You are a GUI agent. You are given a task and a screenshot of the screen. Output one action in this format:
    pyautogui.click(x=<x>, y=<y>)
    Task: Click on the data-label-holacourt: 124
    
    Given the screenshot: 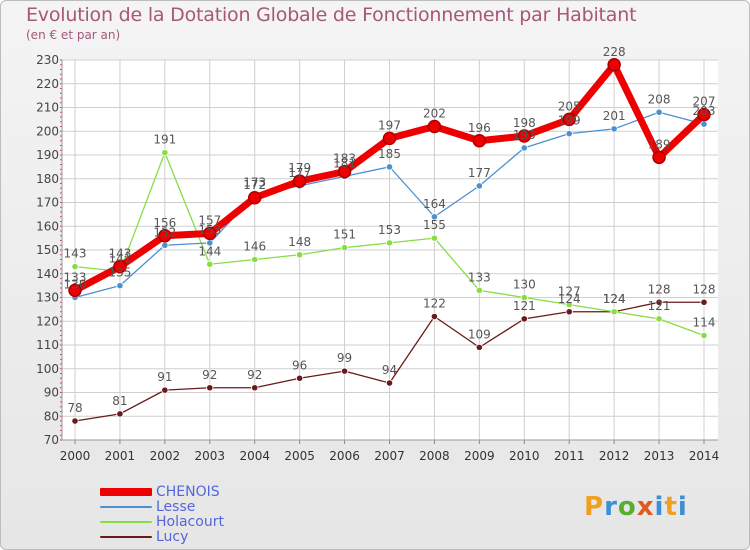 What is the action you would take?
    pyautogui.click(x=614, y=299)
    